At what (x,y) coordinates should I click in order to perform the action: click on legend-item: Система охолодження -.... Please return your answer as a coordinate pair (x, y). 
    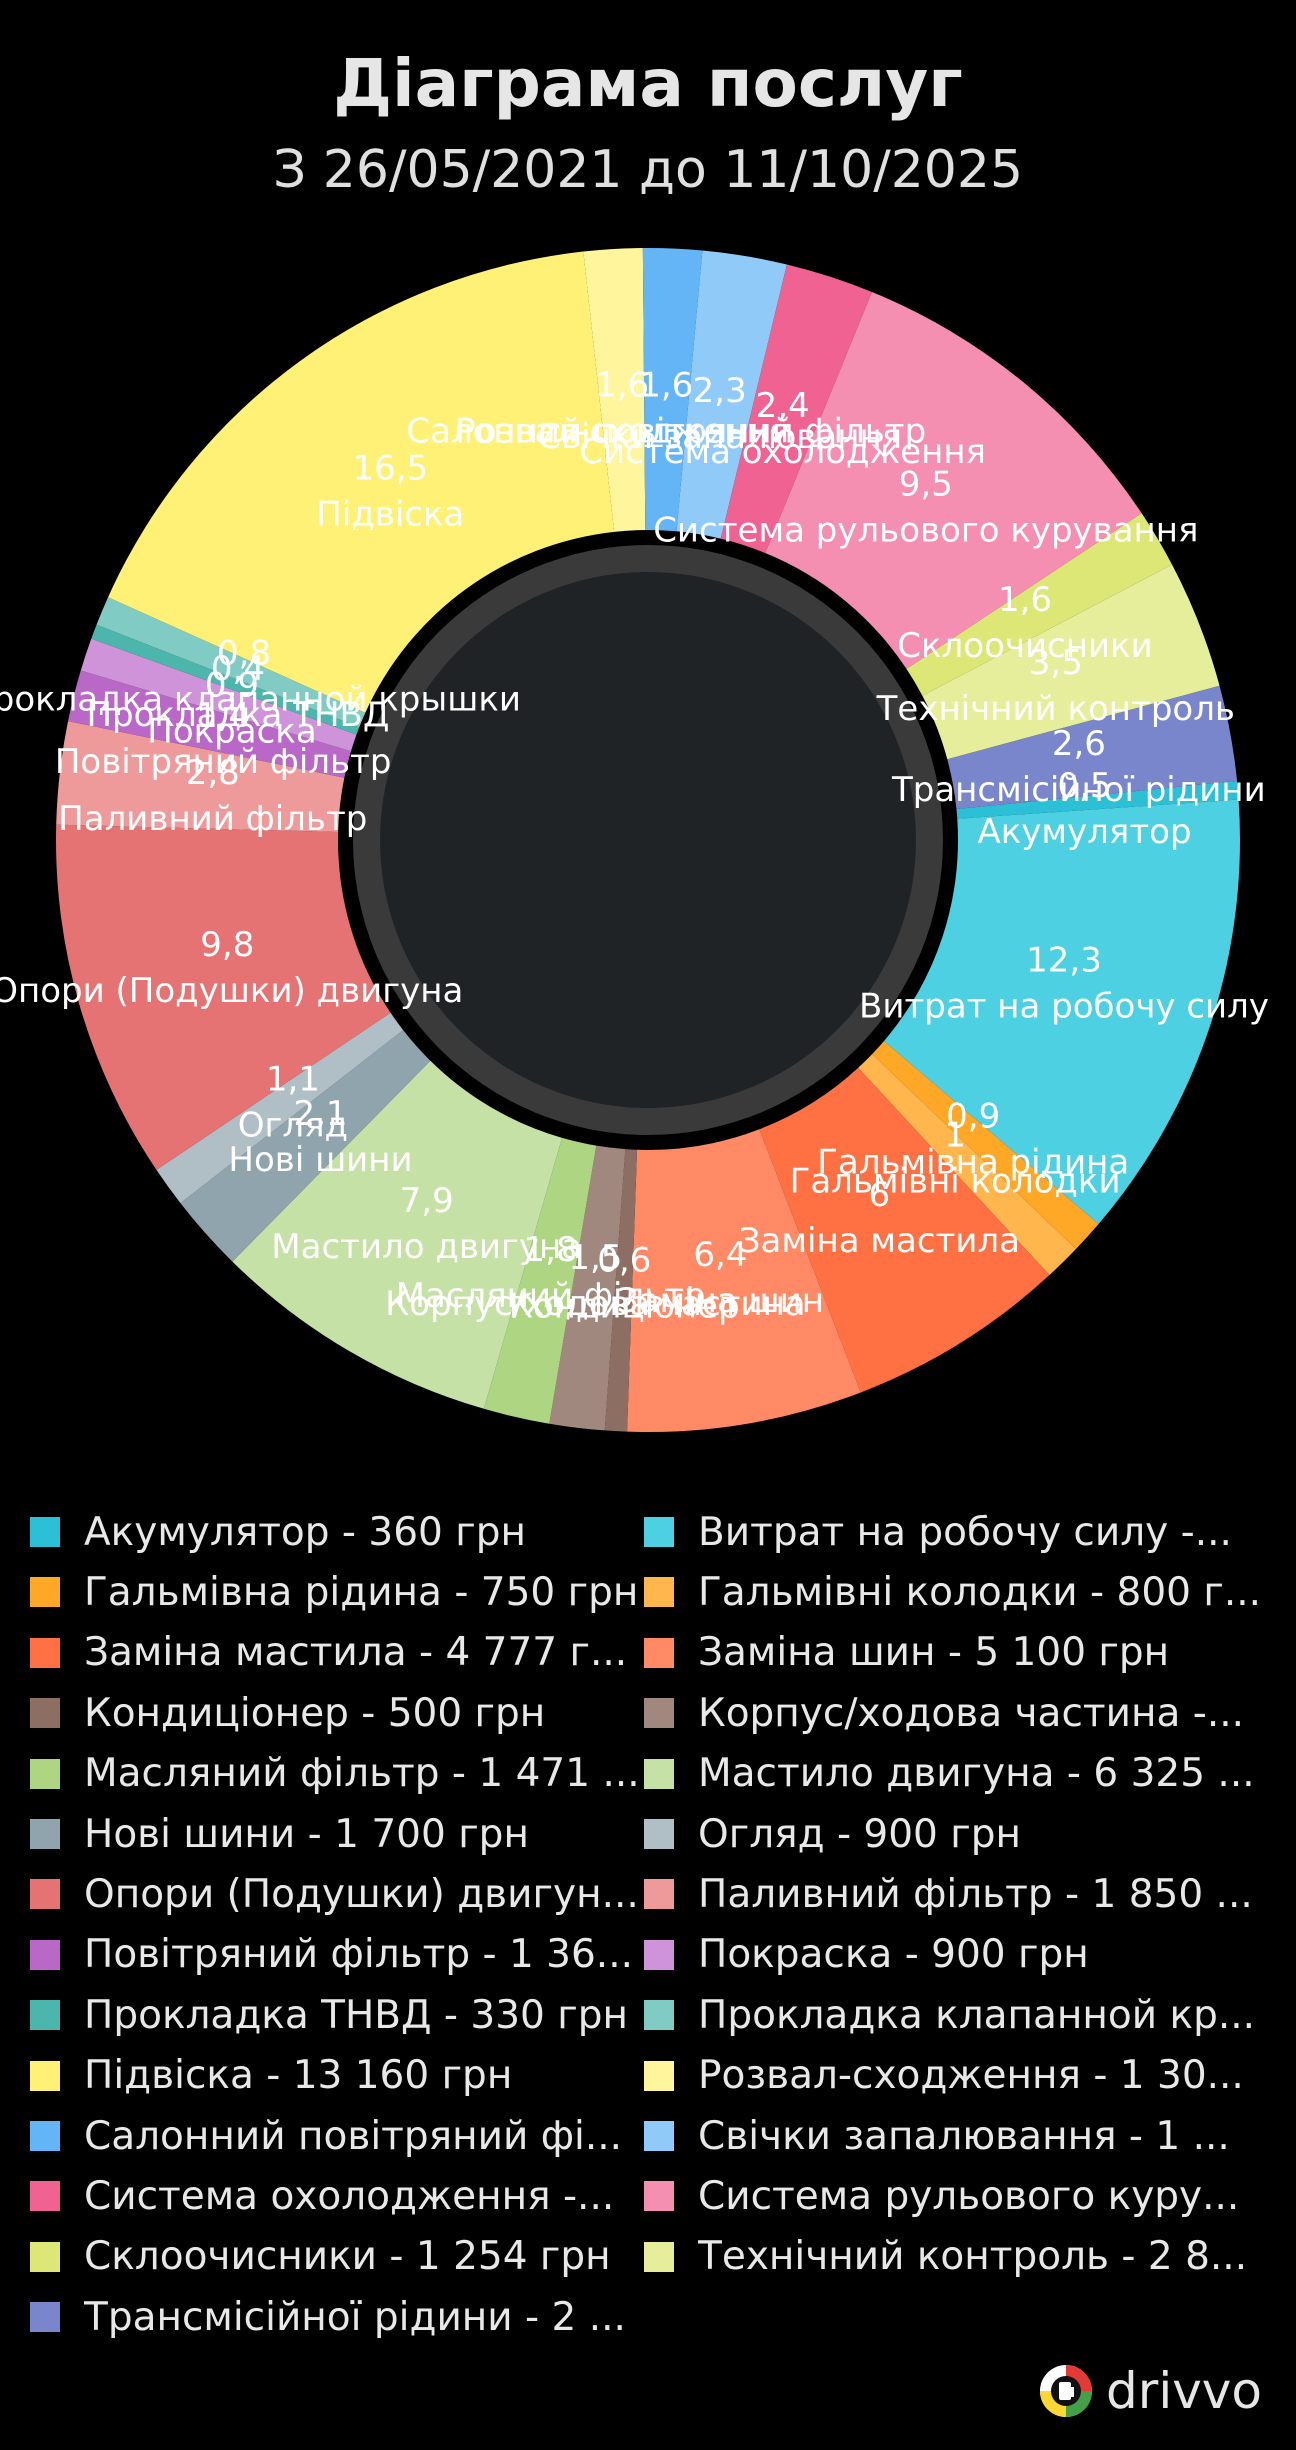
    Looking at the image, I should click on (336, 2196).